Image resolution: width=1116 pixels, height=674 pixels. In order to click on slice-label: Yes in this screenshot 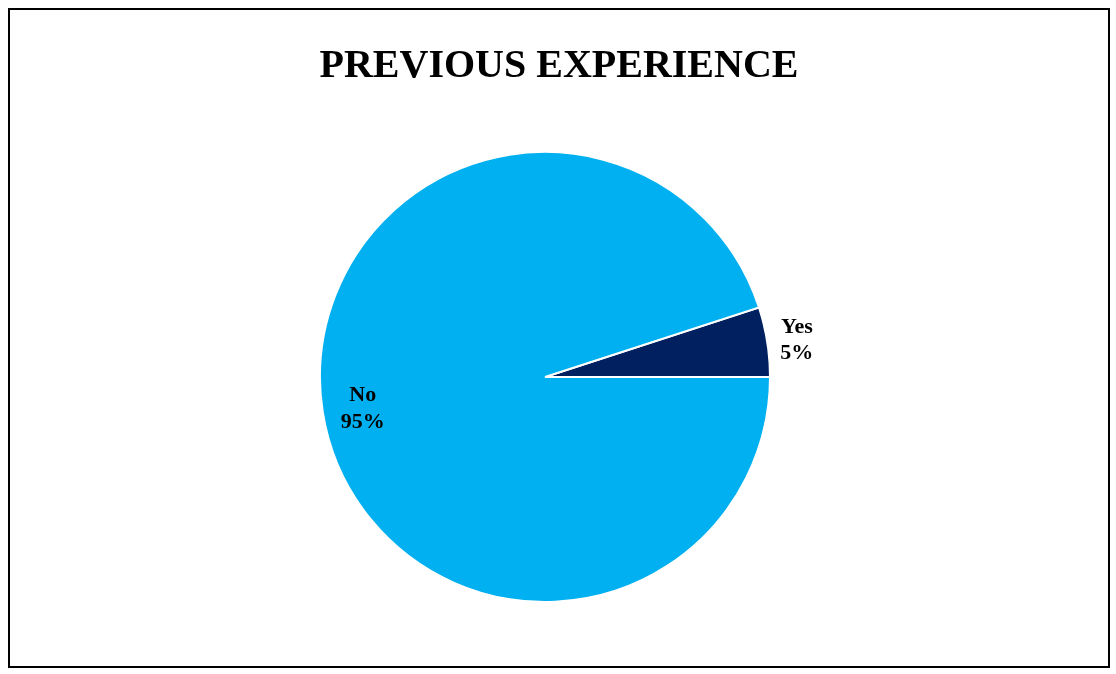, I will do `click(797, 325)`.